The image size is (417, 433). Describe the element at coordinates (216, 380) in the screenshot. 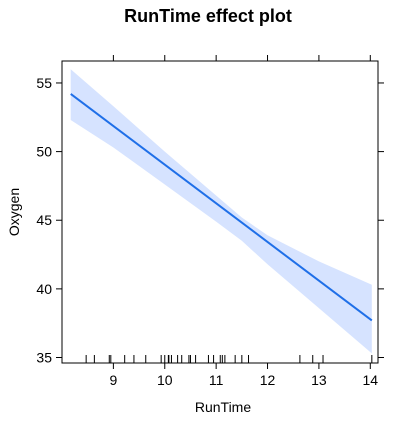

I see `x-tick-label: 11` at that location.